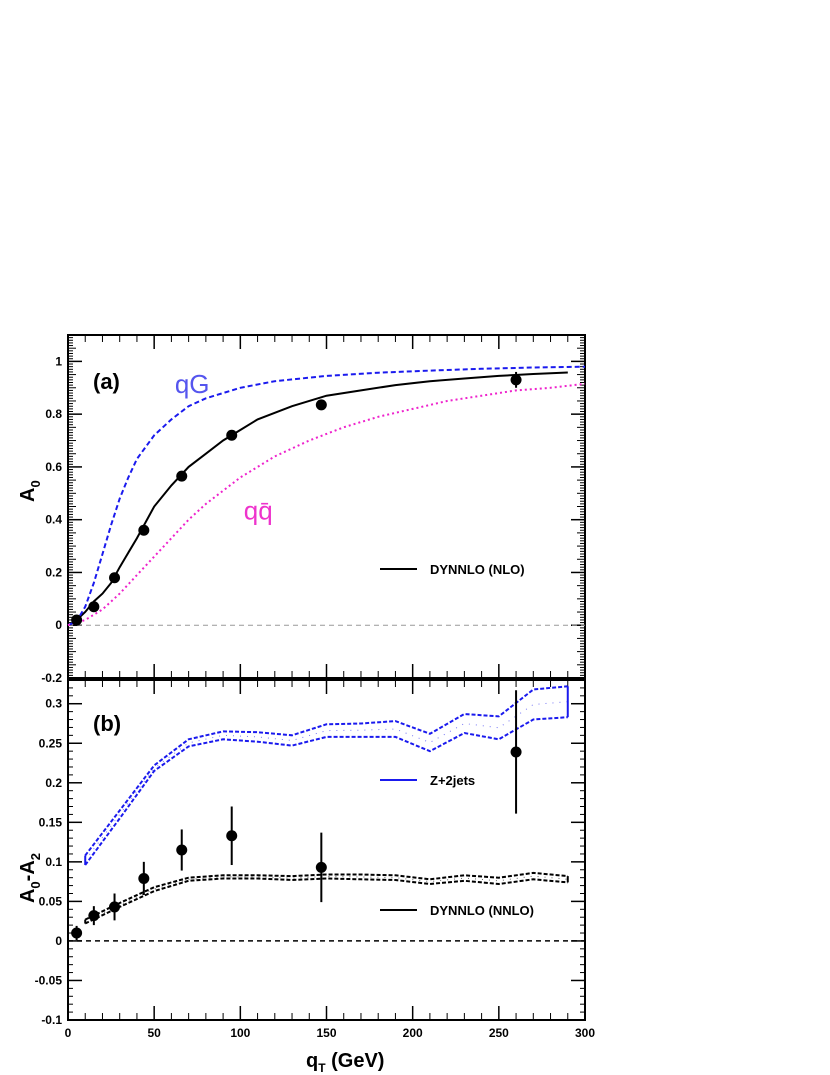 The width and height of the screenshot is (830, 1075). What do you see at coordinates (427, 780) in the screenshot?
I see `panel-b-legend-z2jets: Z+2jets` at bounding box center [427, 780].